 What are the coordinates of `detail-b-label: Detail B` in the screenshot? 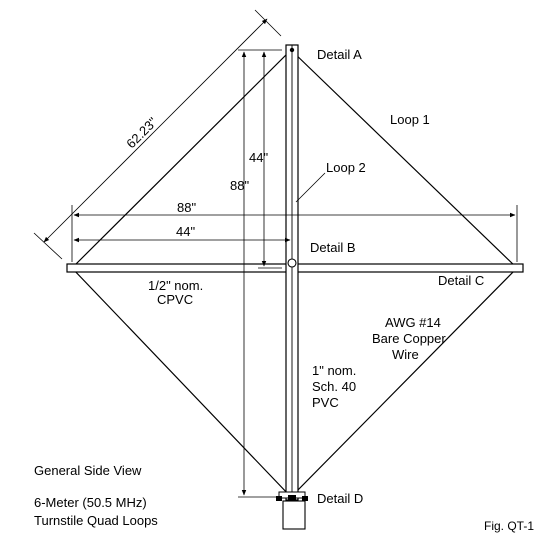 It's located at (333, 247).